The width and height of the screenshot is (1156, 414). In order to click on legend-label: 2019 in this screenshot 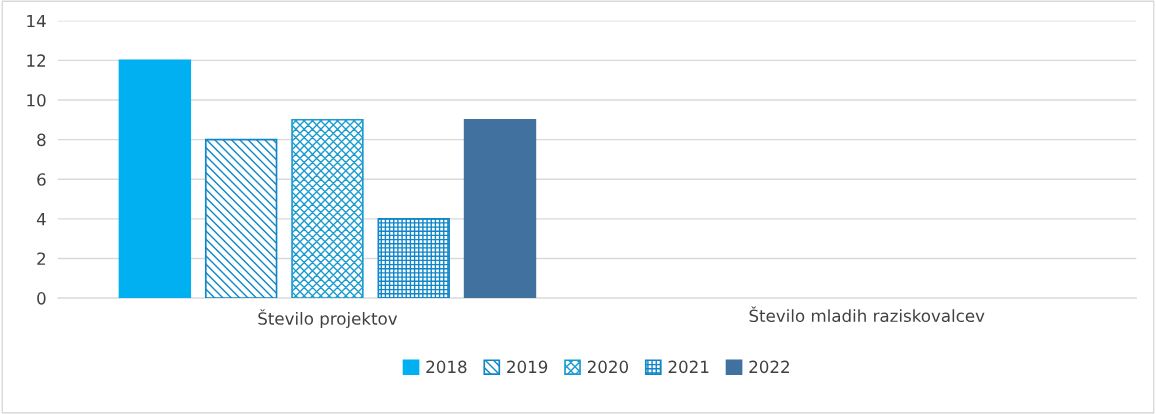, I will do `click(527, 367)`.